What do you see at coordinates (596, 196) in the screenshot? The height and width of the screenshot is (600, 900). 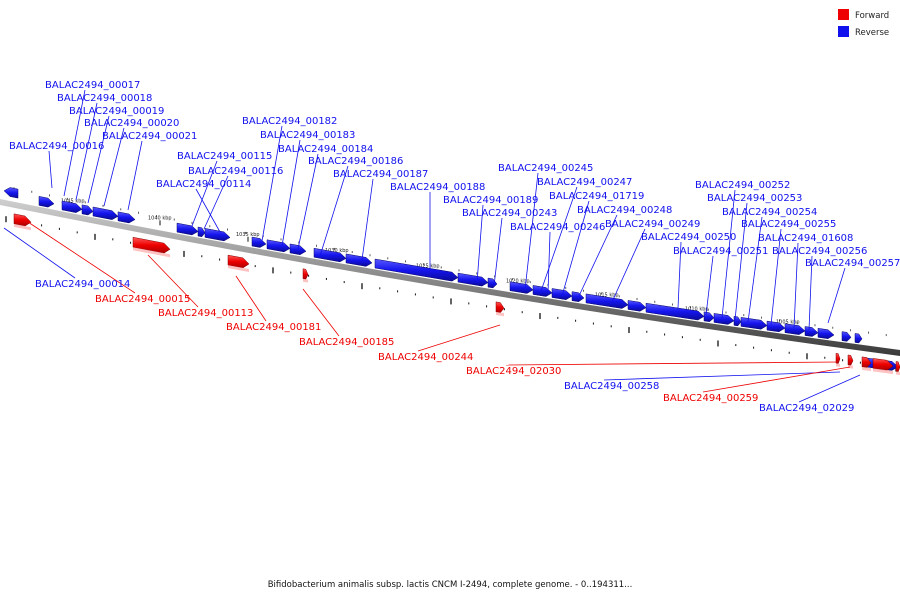 I see `gene-label: BALAC2494_01719` at bounding box center [596, 196].